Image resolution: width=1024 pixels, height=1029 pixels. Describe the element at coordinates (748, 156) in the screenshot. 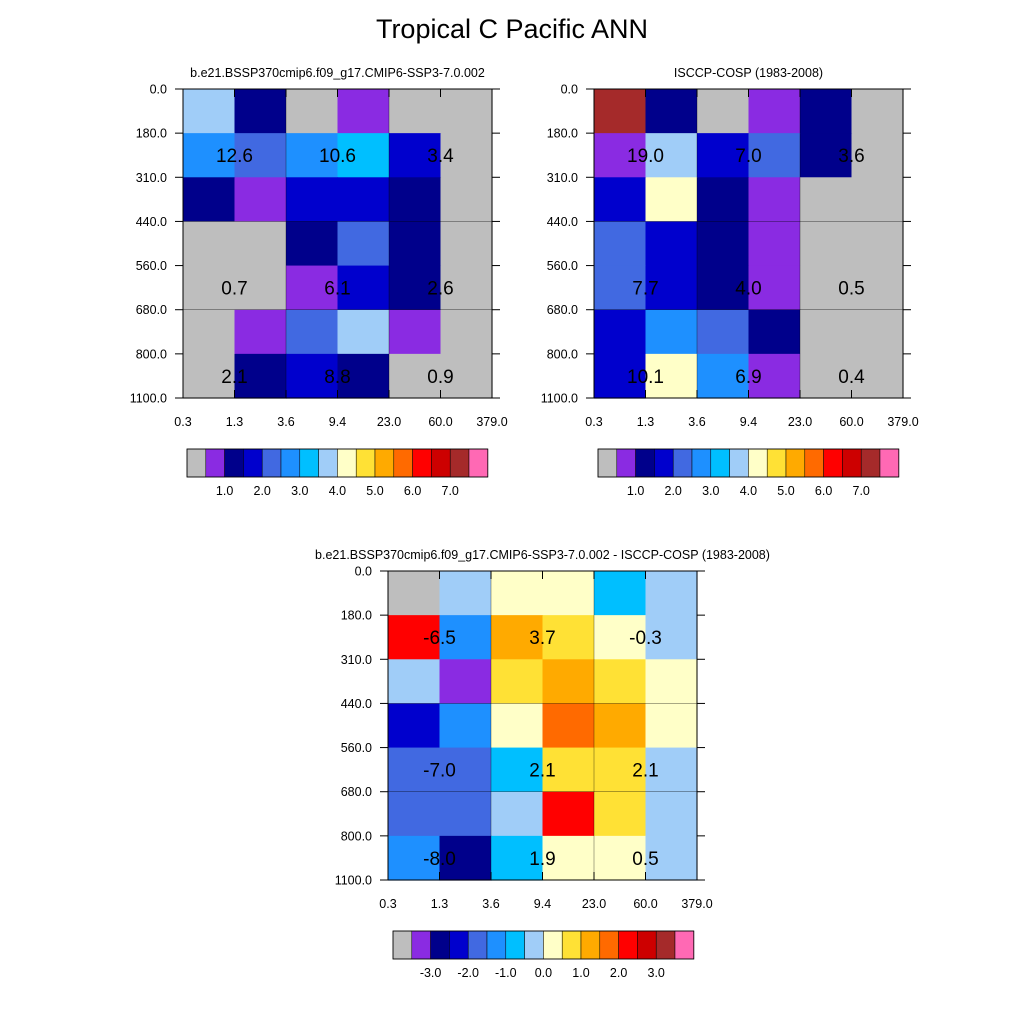

I see `cell-value-label: 7.0` at that location.